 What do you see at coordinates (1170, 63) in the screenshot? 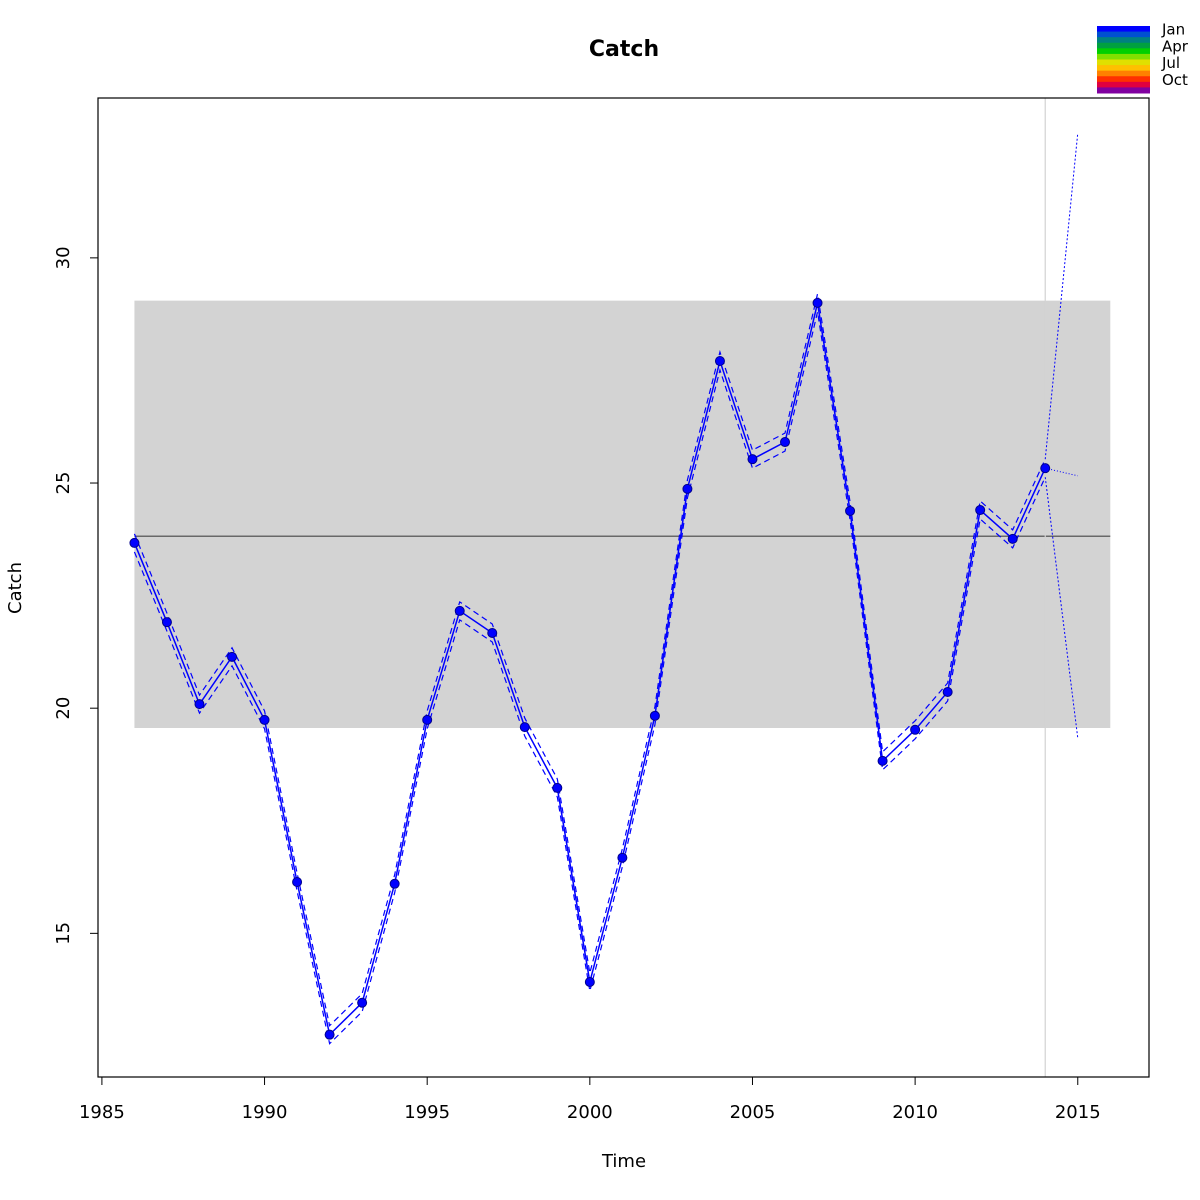
I see `legend-label: Jul` at bounding box center [1170, 63].